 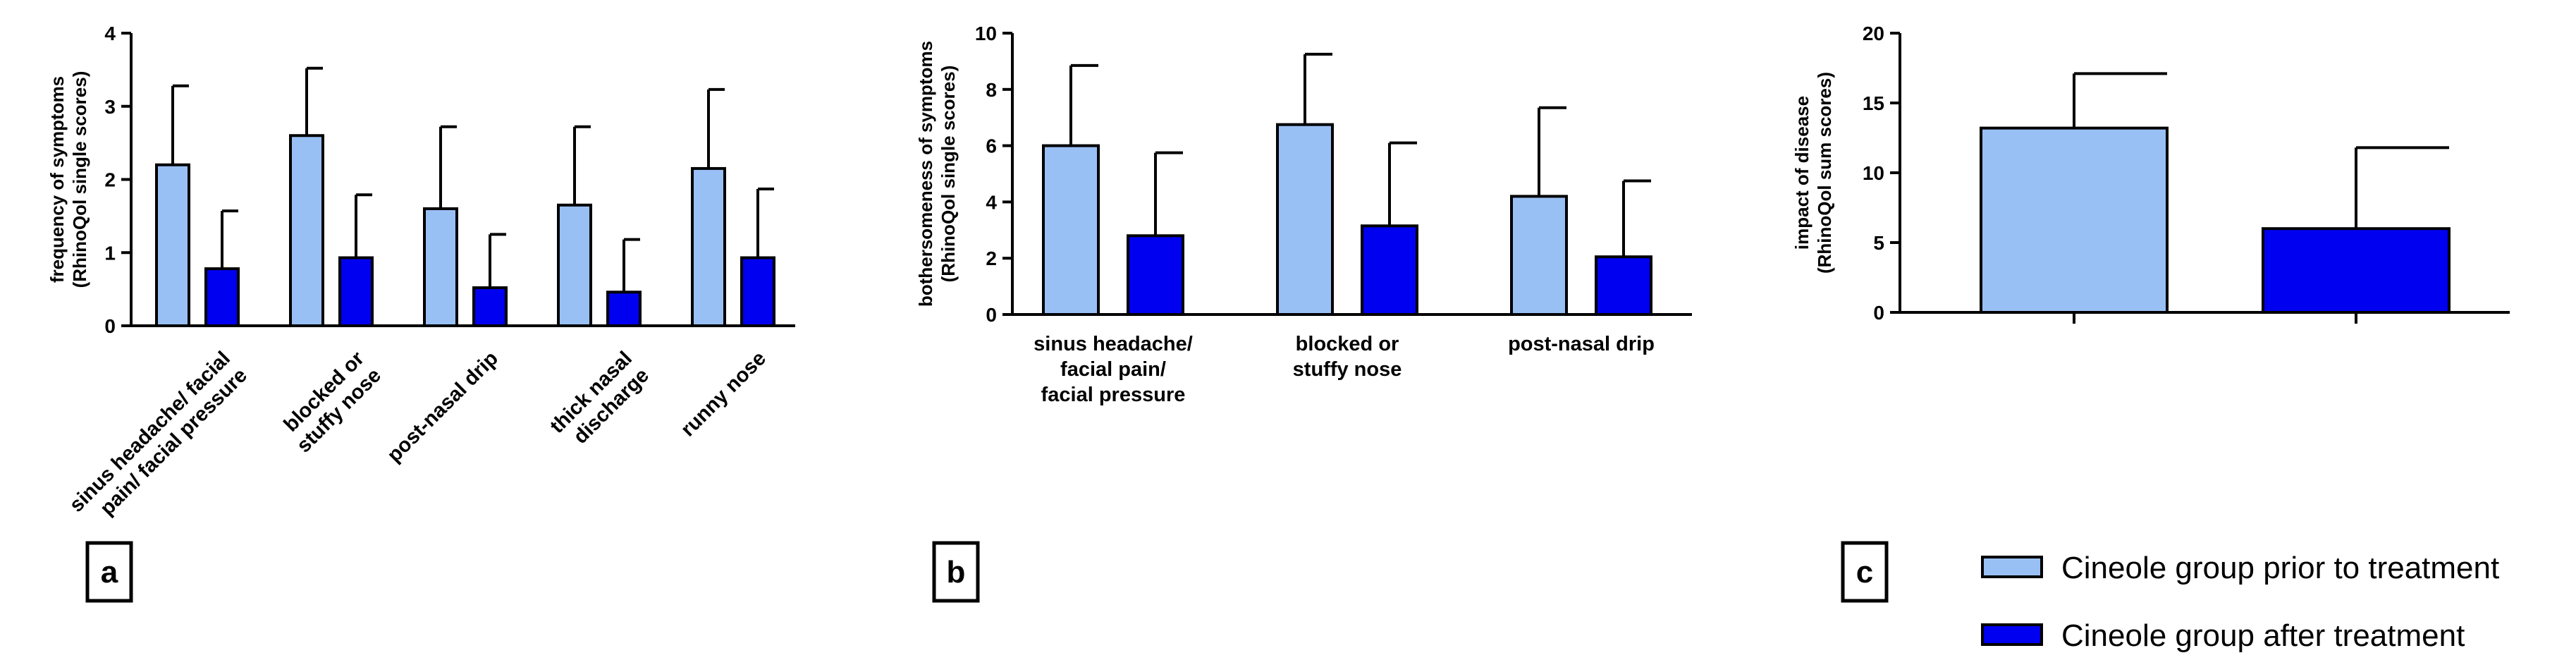 I want to click on category-label: blocked or, so click(x=1347, y=344).